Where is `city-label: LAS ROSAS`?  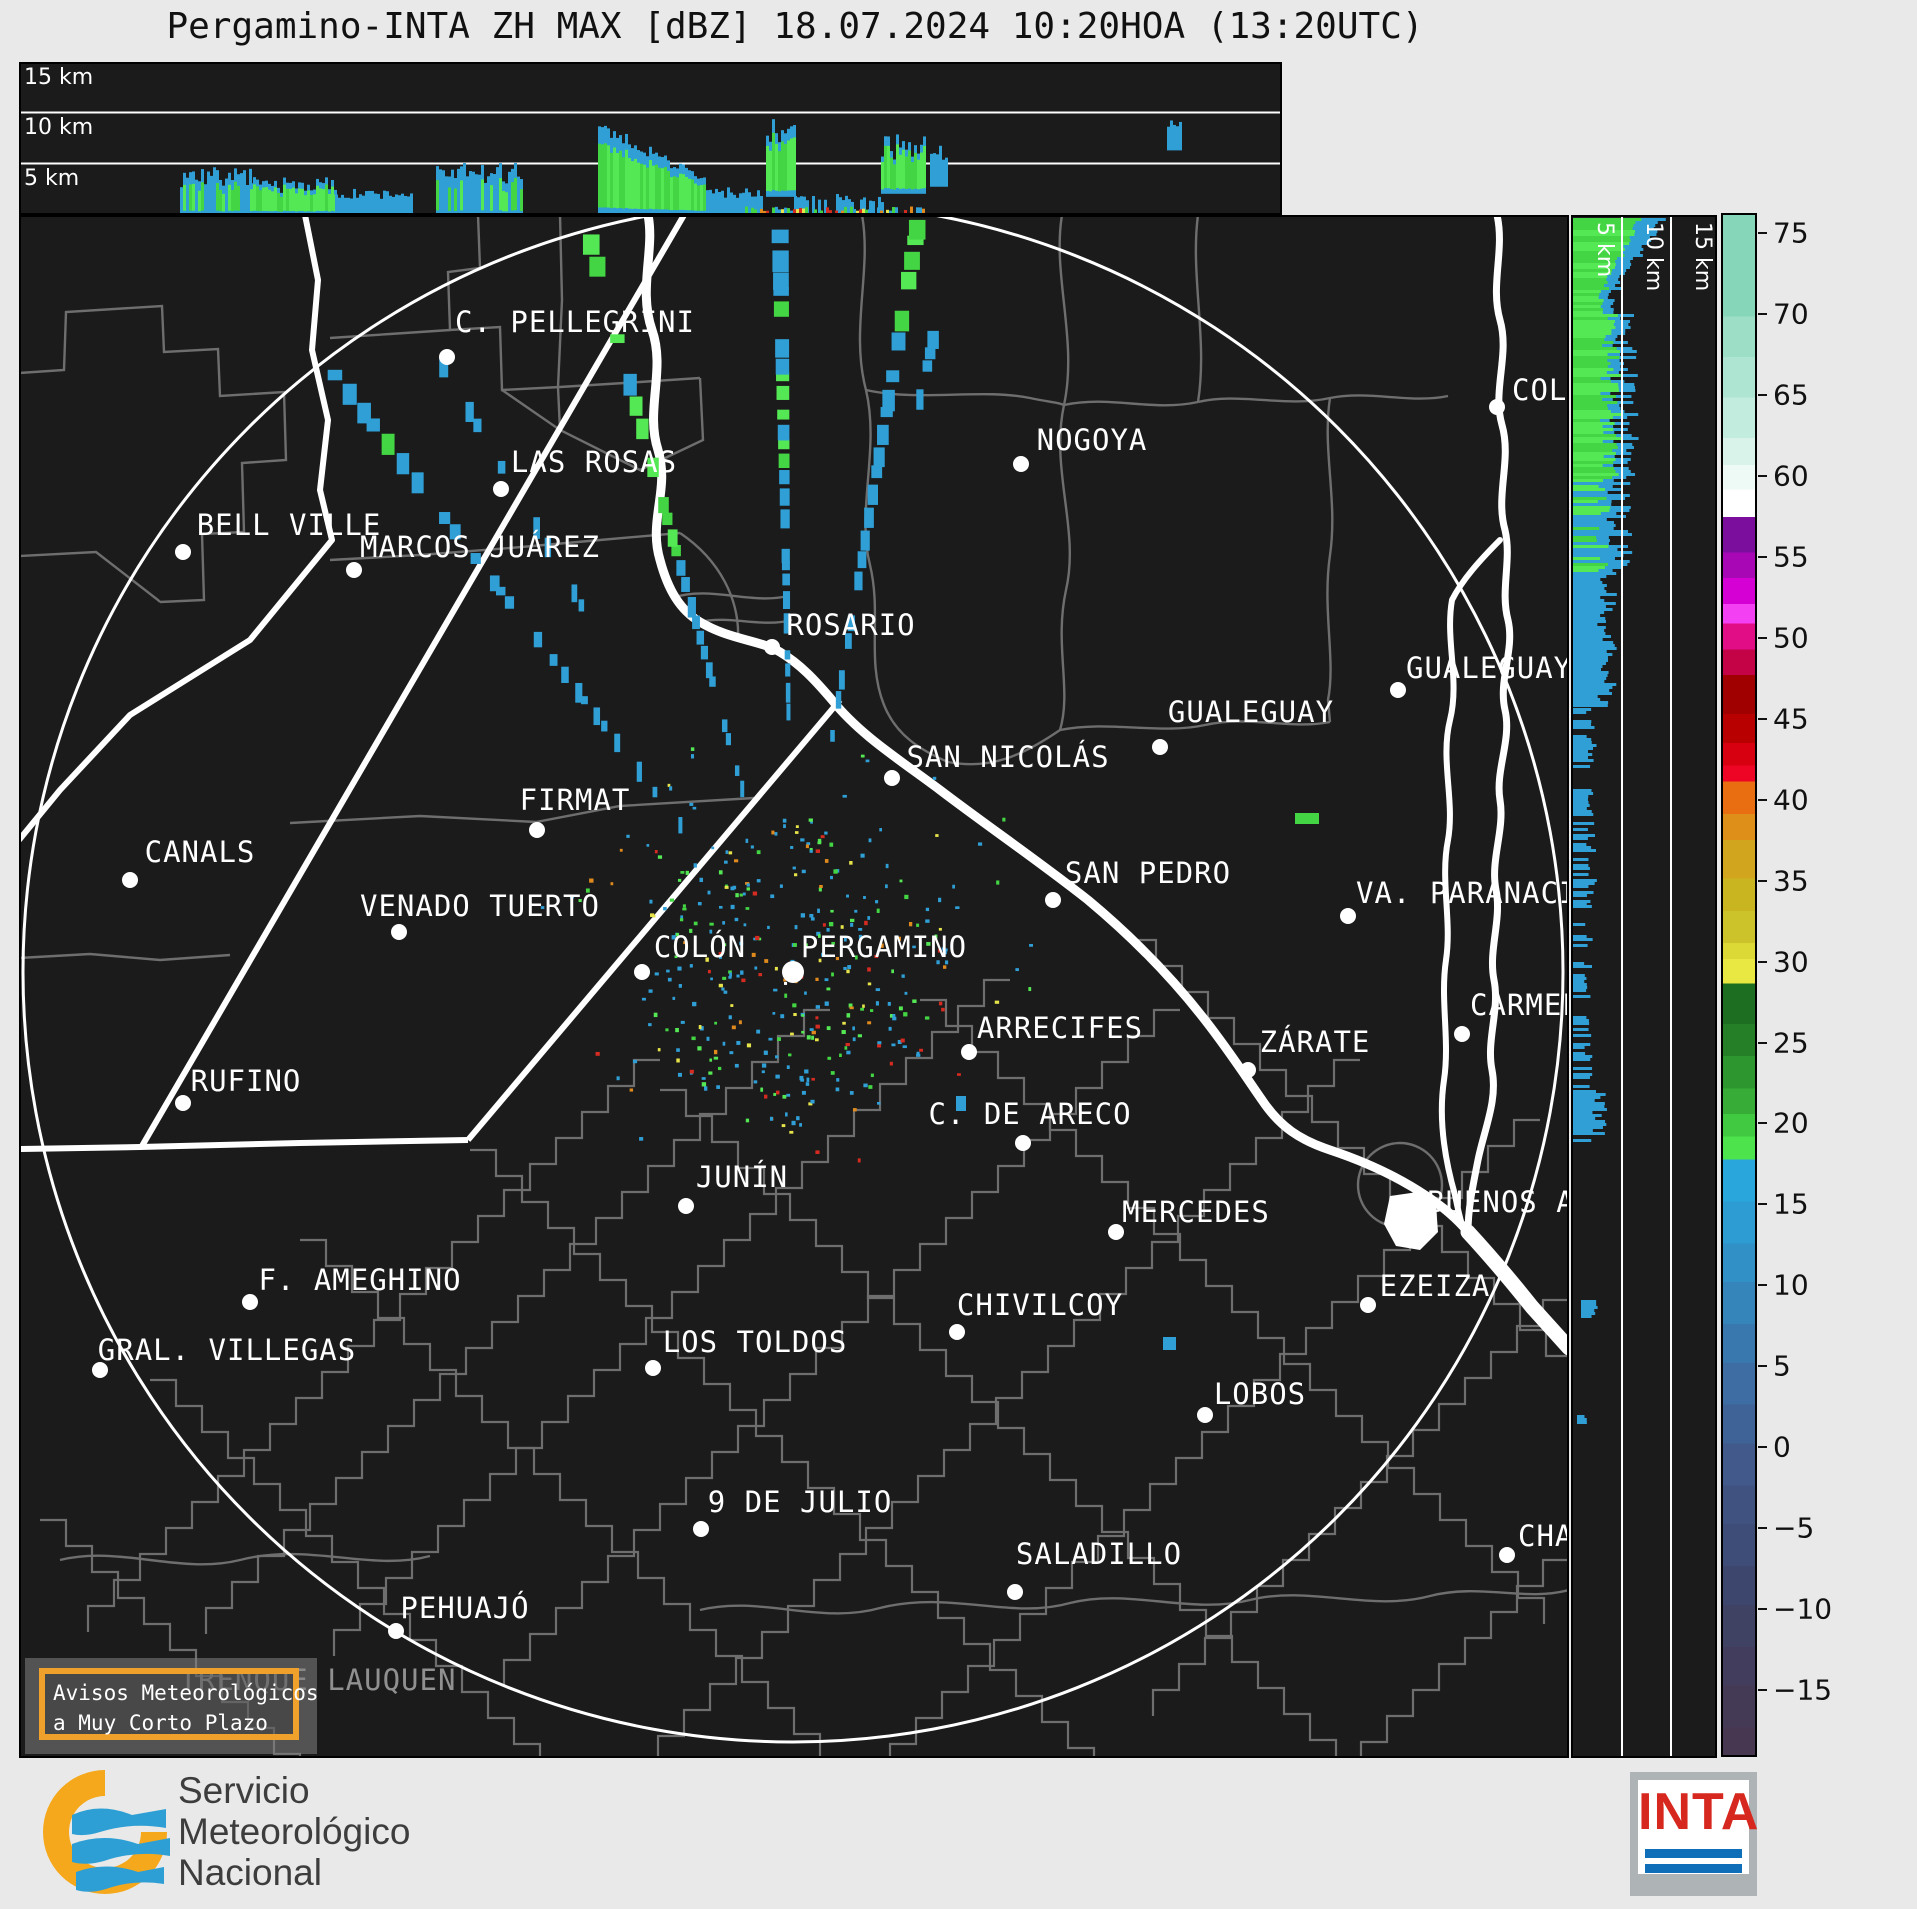
city-label: LAS ROSAS is located at coordinates (594, 462).